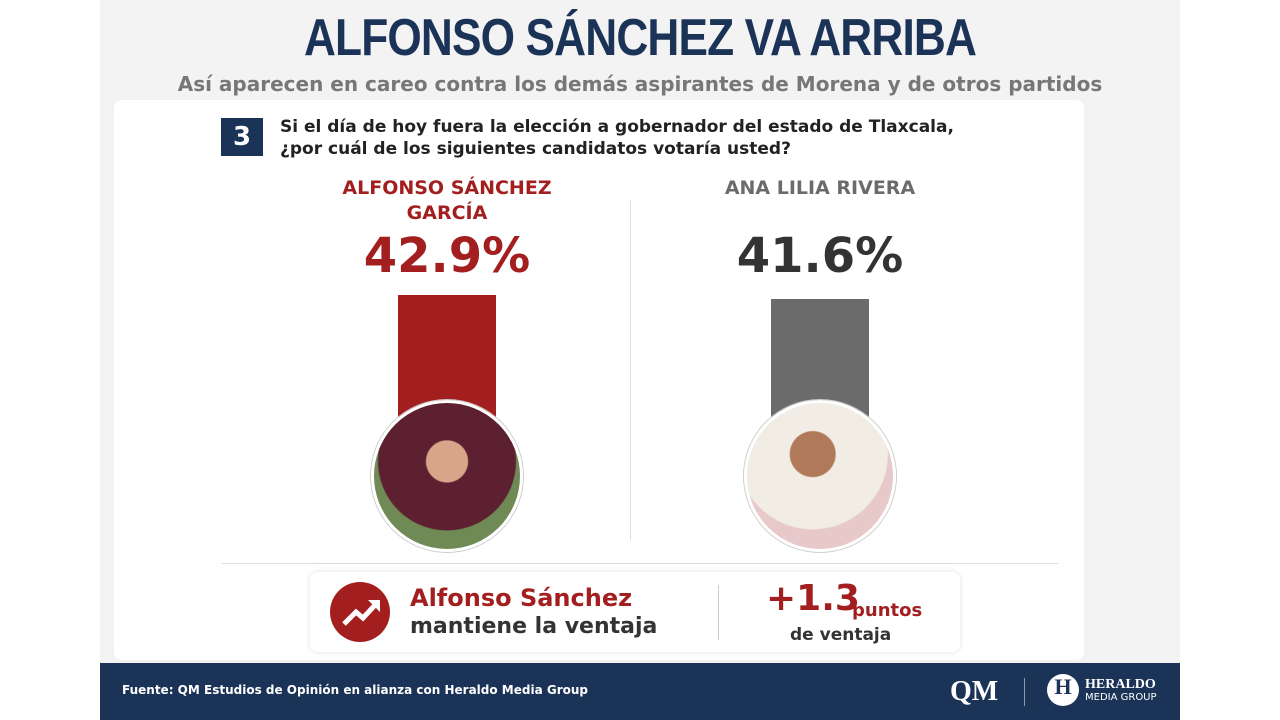 The width and height of the screenshot is (1280, 720). Describe the element at coordinates (1024, 692) in the screenshot. I see `logo-divider` at that location.